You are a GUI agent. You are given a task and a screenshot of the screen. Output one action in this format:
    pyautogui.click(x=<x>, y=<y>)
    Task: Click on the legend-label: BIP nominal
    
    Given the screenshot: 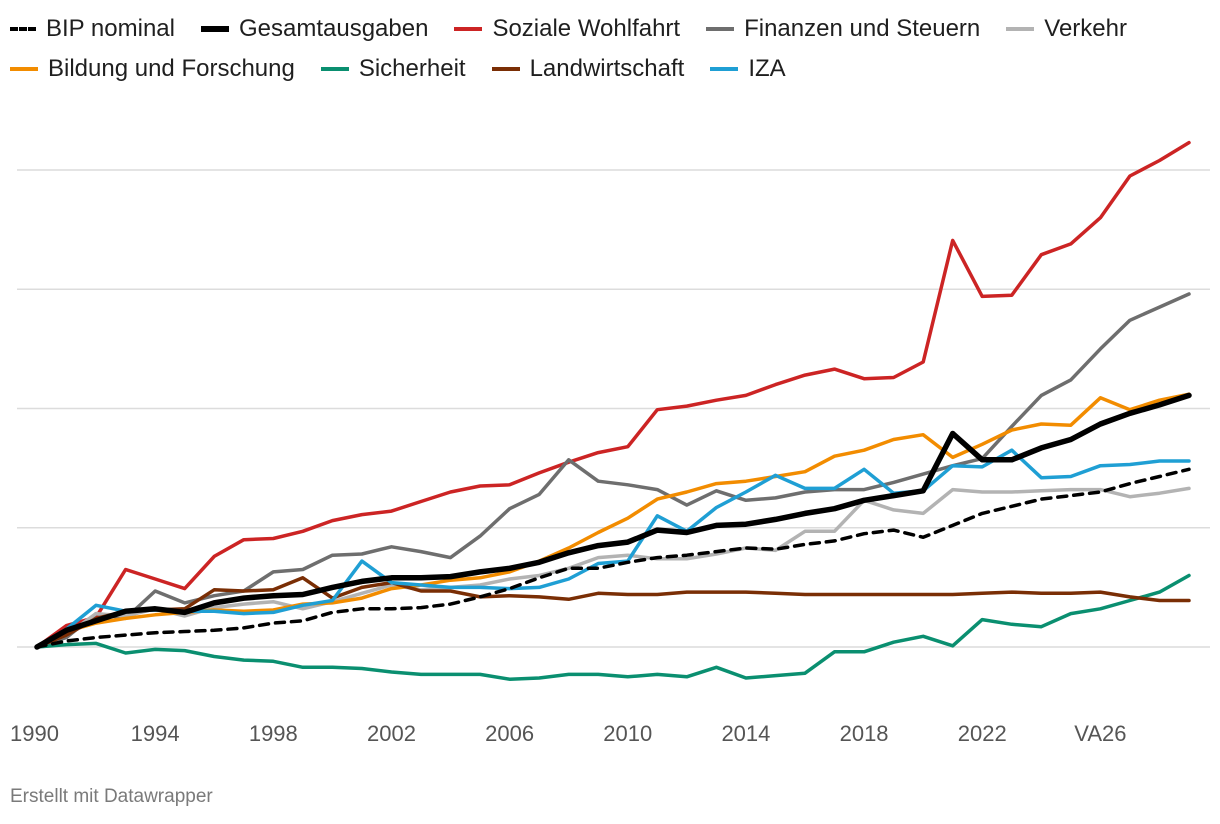 What is the action you would take?
    pyautogui.click(x=110, y=28)
    